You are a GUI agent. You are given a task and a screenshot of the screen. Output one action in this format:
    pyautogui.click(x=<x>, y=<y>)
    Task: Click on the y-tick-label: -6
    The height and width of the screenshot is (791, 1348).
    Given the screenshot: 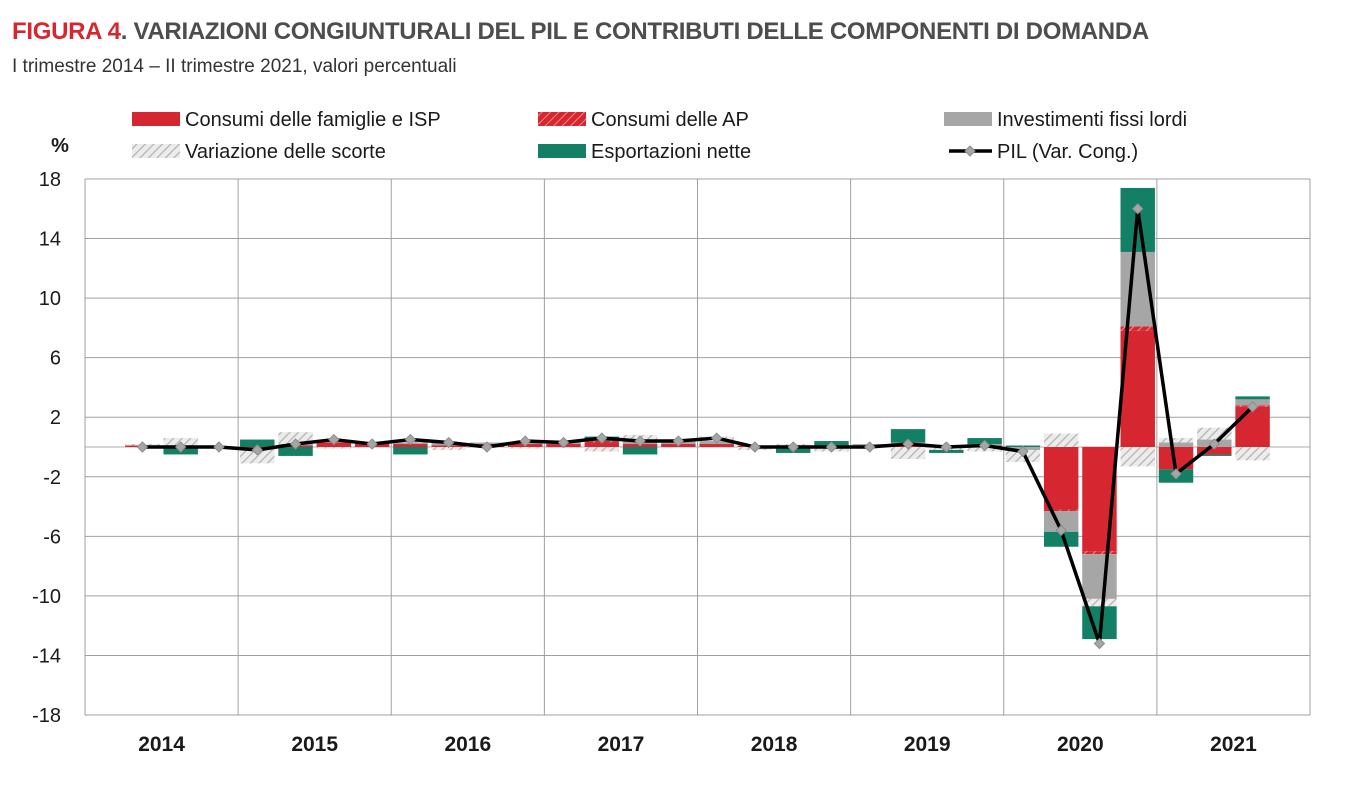 What is the action you would take?
    pyautogui.click(x=52, y=537)
    